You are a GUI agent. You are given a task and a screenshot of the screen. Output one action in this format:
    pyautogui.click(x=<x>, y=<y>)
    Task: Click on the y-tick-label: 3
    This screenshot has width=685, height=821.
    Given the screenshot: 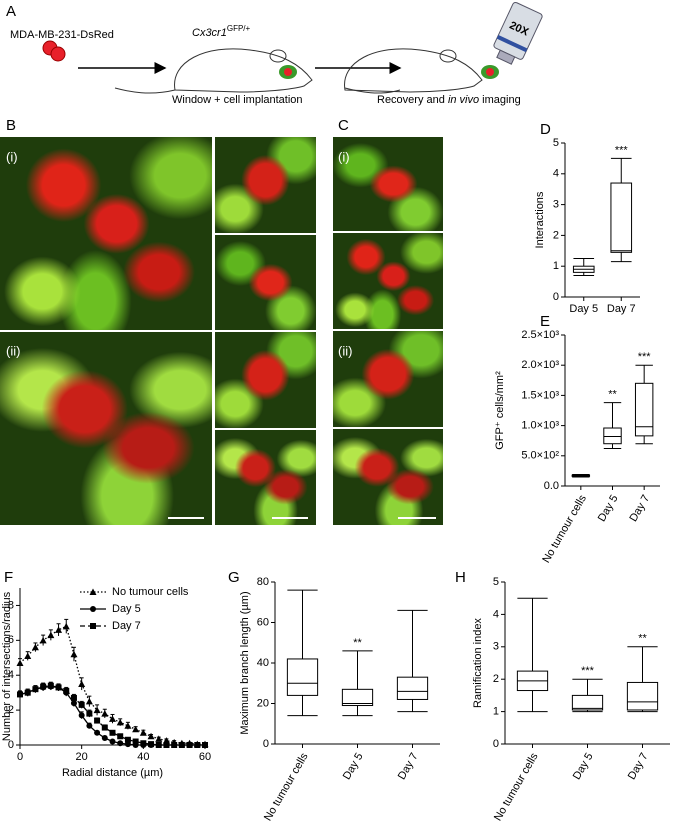 What is the action you would take?
    pyautogui.click(x=496, y=647)
    